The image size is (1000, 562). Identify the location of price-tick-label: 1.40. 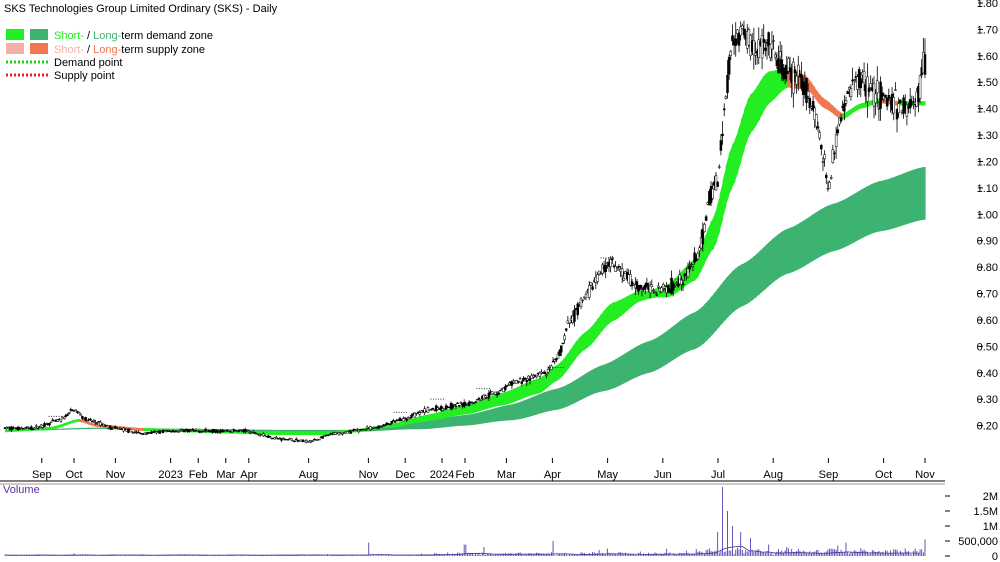
(987, 110).